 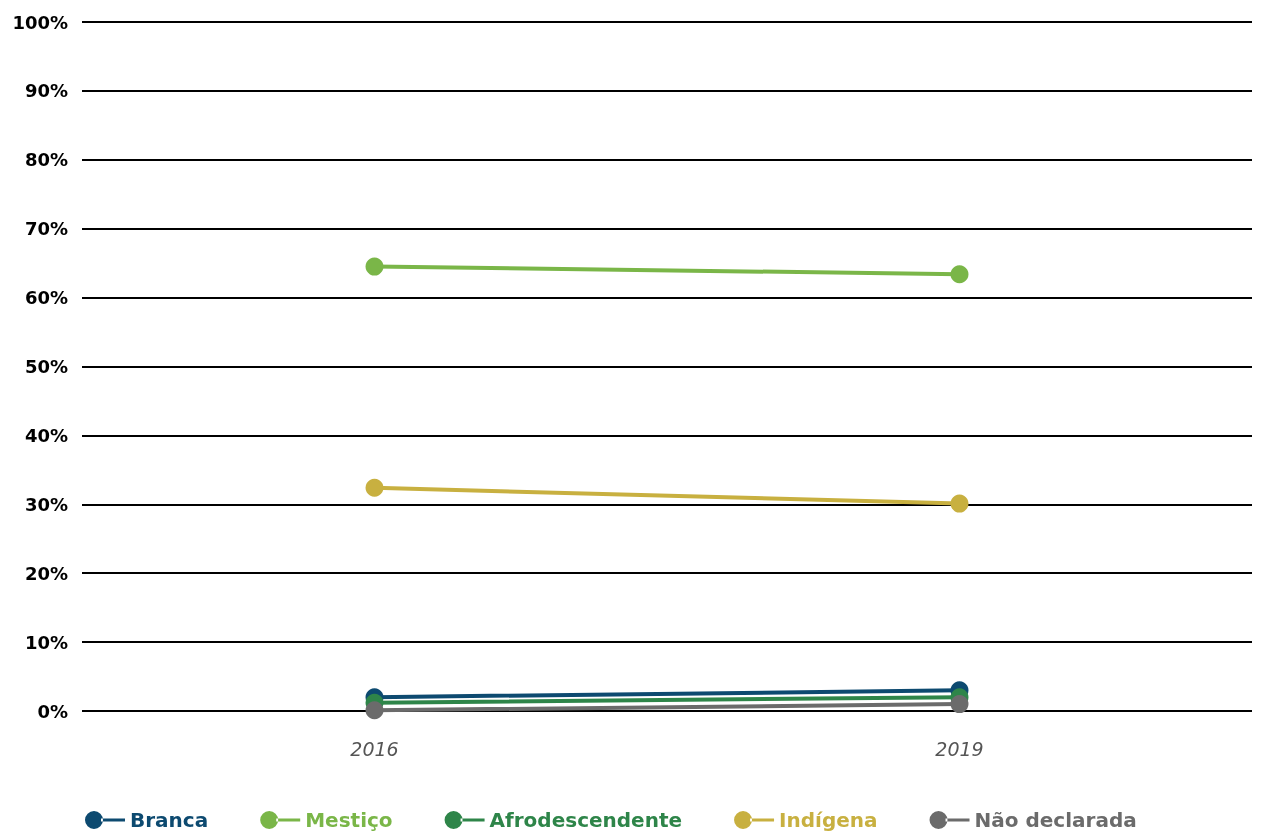 I want to click on y-tick-label: 90%, so click(x=46, y=91).